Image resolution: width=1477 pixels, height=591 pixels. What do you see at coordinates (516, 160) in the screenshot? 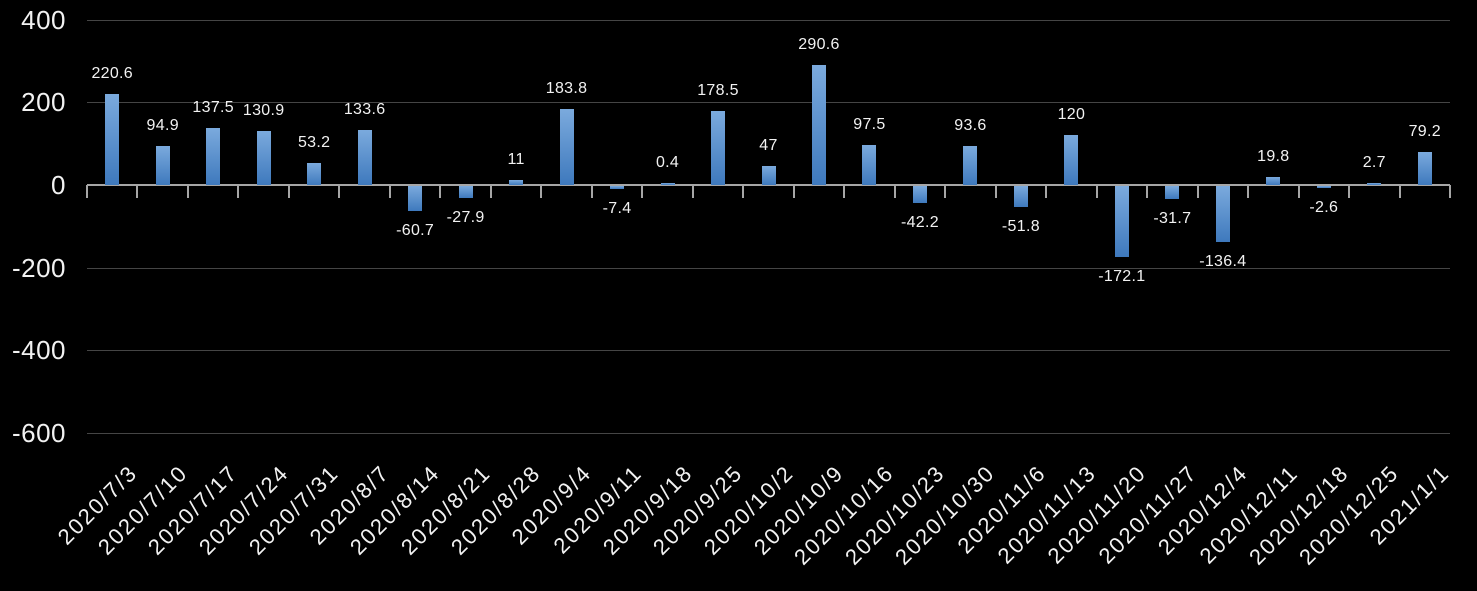
I see `bar-value-label: 11` at bounding box center [516, 160].